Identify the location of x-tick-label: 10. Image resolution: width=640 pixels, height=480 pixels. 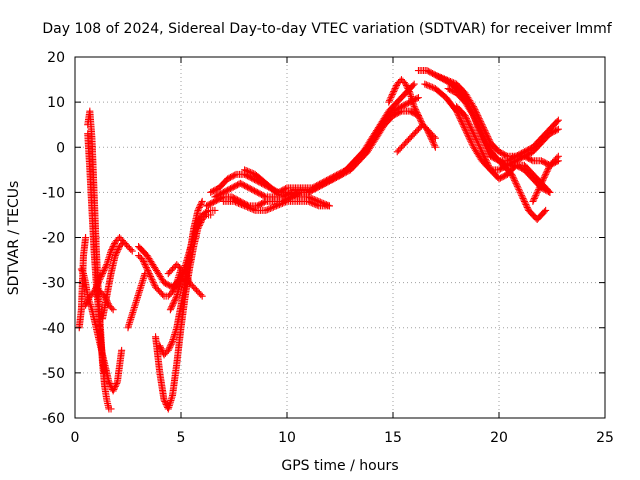
(287, 438).